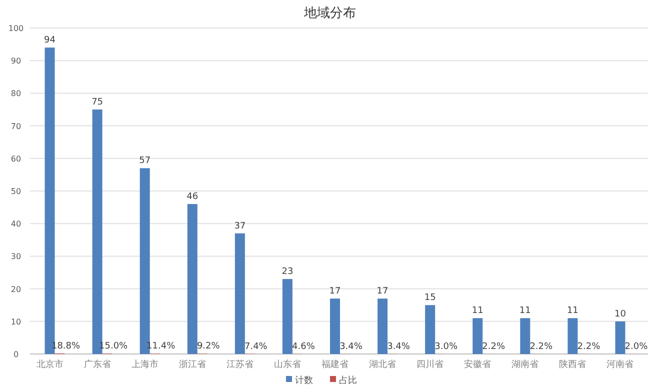 This screenshot has width=660, height=391. I want to click on y-tick-label: 80, so click(16, 93).